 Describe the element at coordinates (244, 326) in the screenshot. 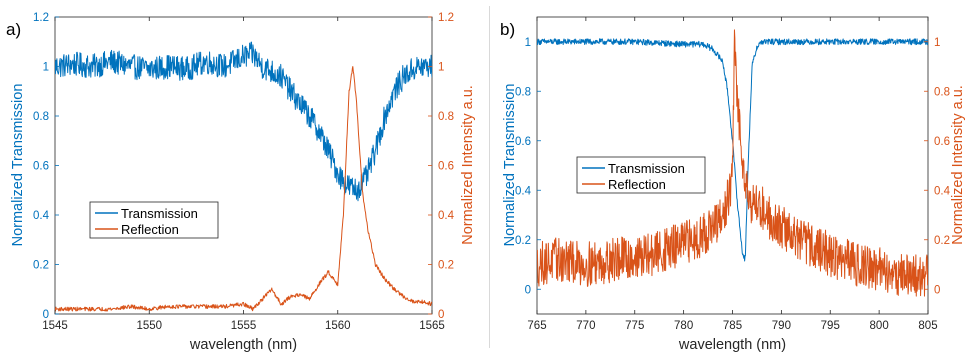

I see `x-tick-label-a: 1555` at that location.